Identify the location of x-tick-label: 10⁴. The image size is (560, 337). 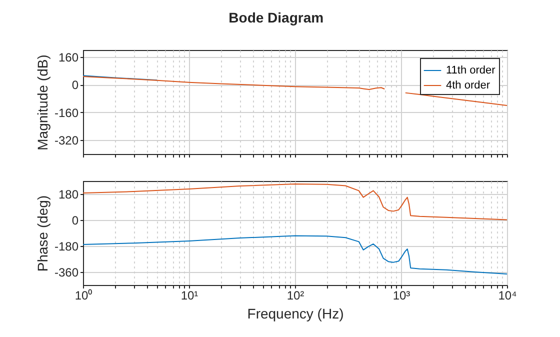
(507, 295).